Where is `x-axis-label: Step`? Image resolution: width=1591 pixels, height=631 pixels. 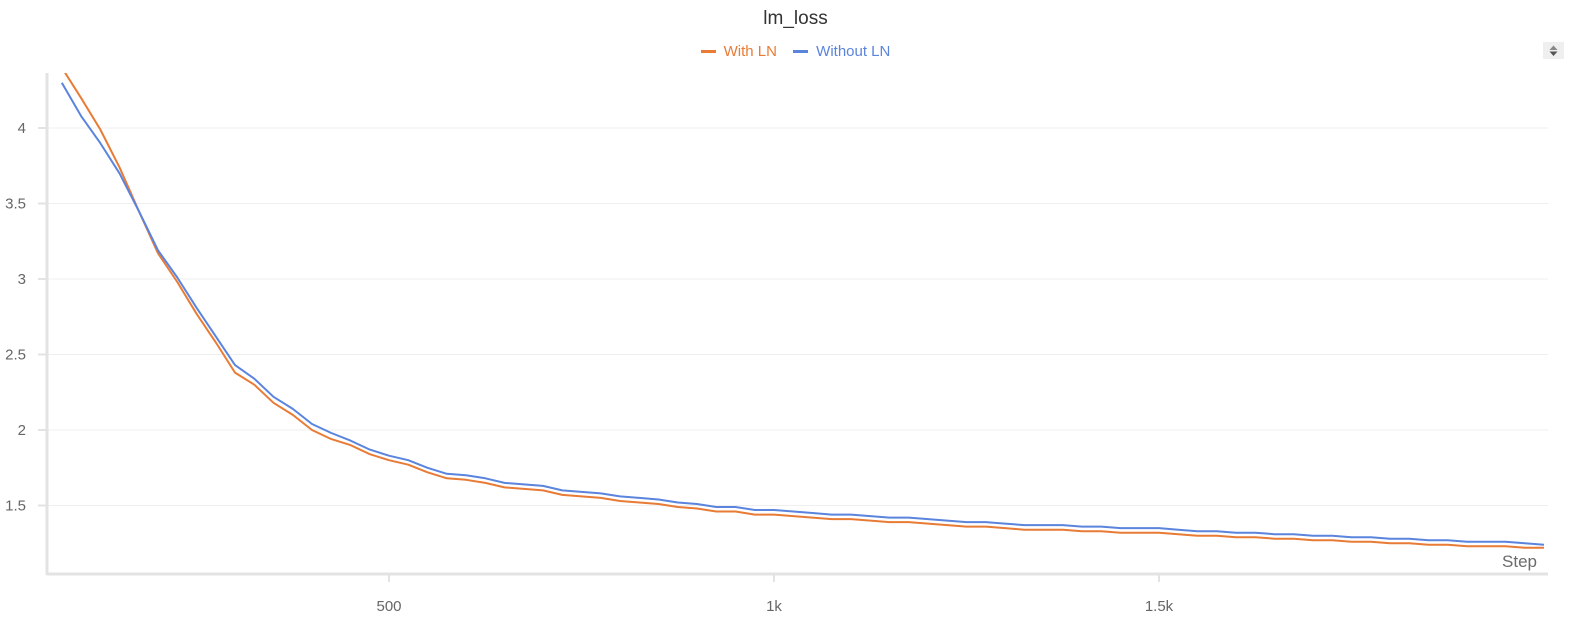 x-axis-label: Step is located at coordinates (1519, 561).